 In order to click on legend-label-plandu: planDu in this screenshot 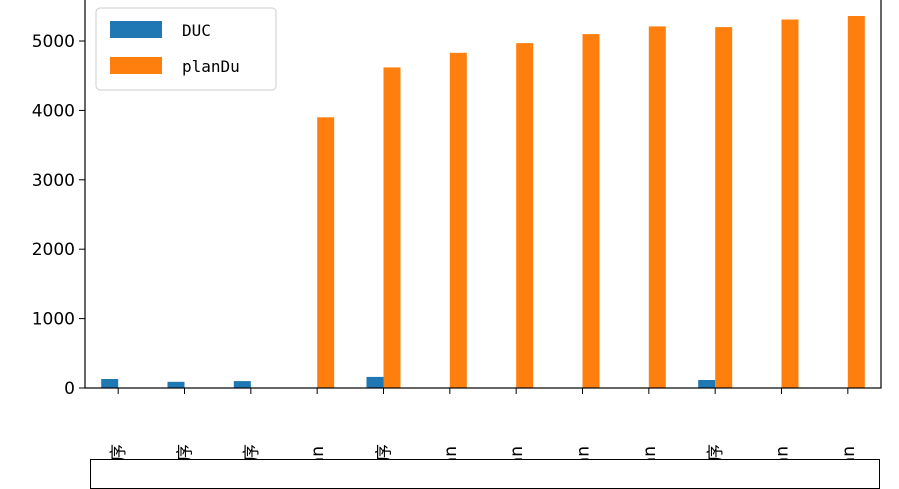, I will do `click(211, 66)`.